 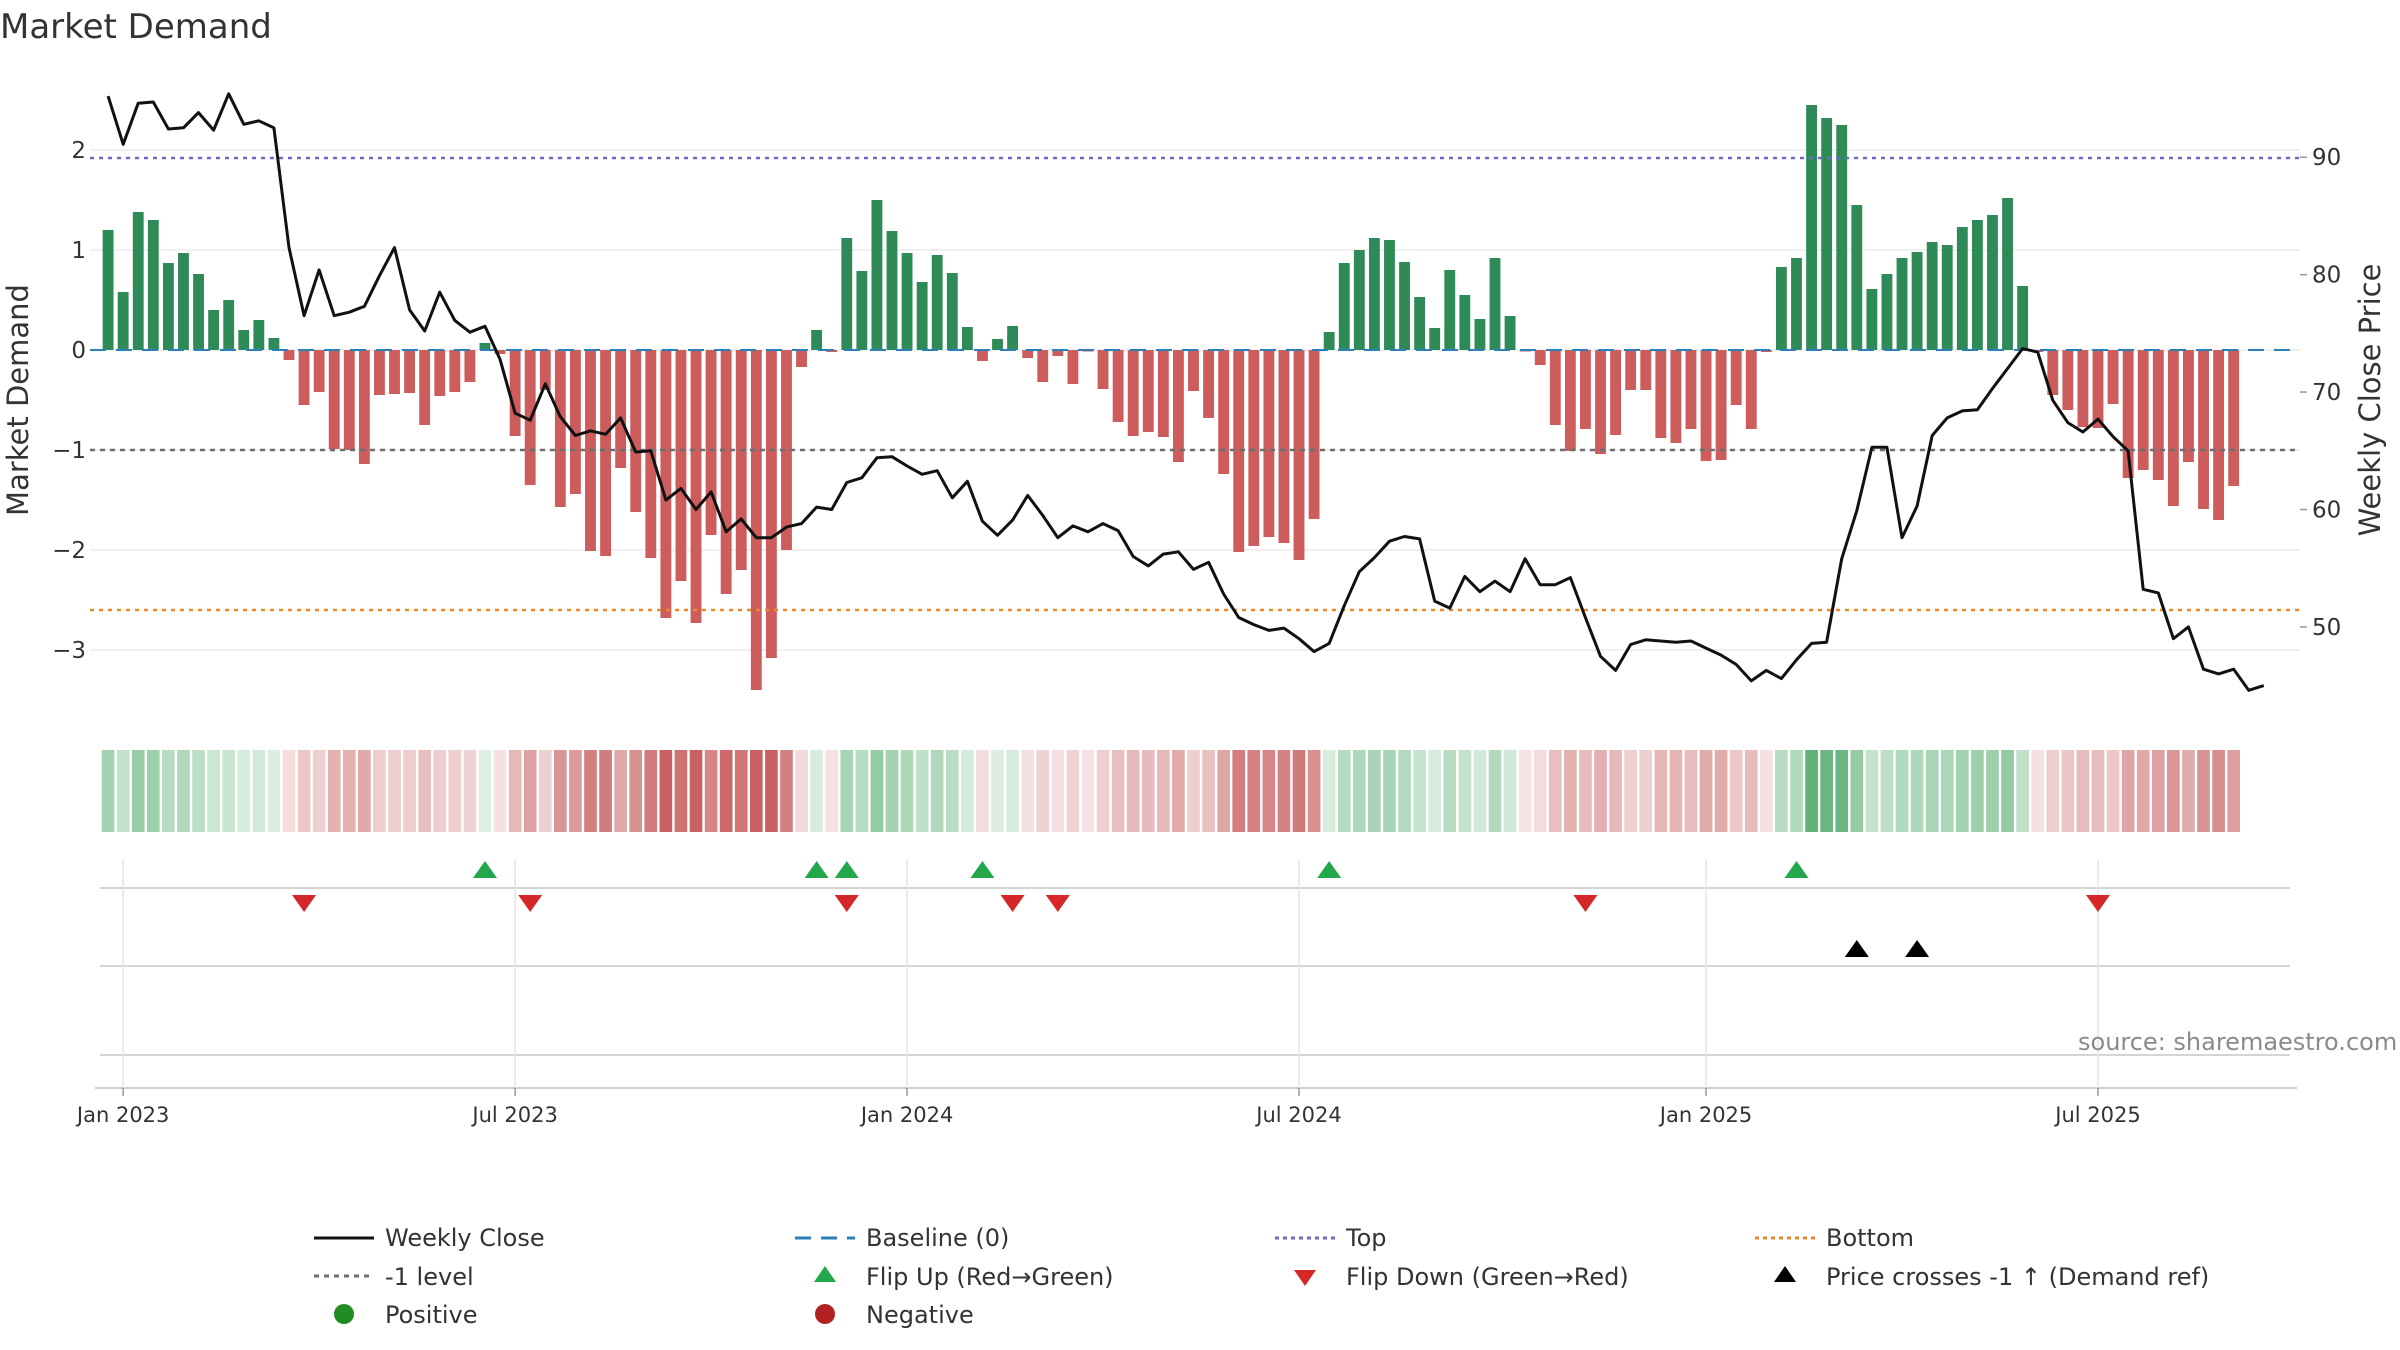 I want to click on legend-item-positive: Positive, so click(x=406, y=1315).